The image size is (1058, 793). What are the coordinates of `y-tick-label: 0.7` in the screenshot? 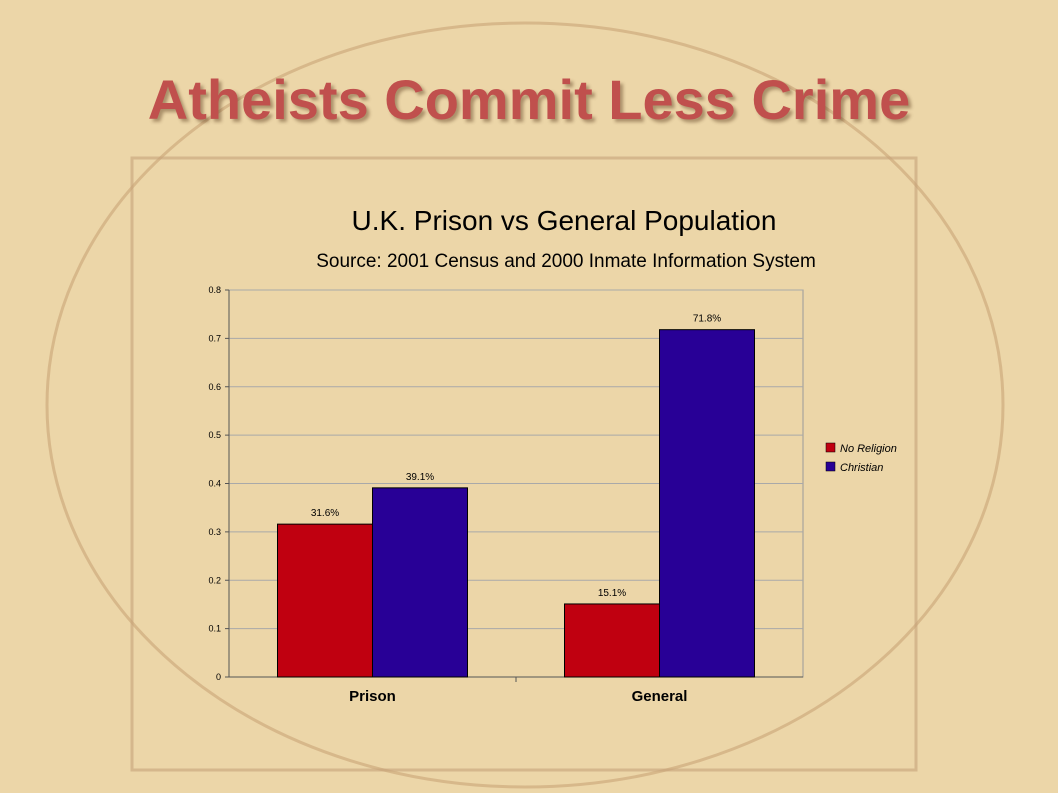 It's located at (214, 338).